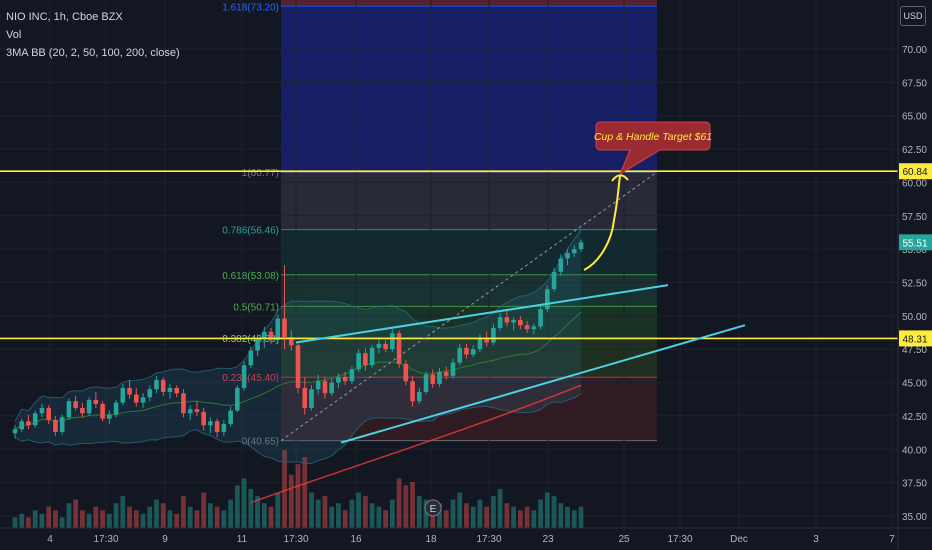 The height and width of the screenshot is (550, 932). I want to click on y-tick-label: 65.00, so click(914, 117).